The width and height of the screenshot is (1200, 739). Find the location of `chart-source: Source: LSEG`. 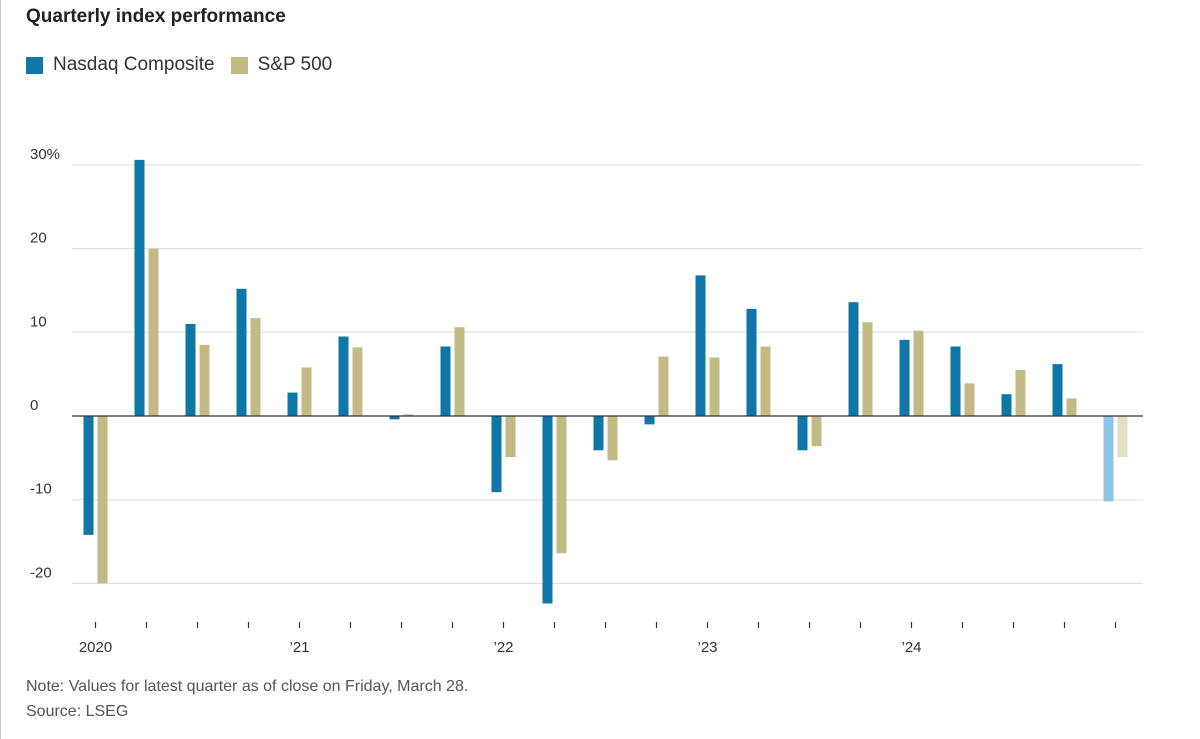

chart-source: Source: LSEG is located at coordinates (77, 711).